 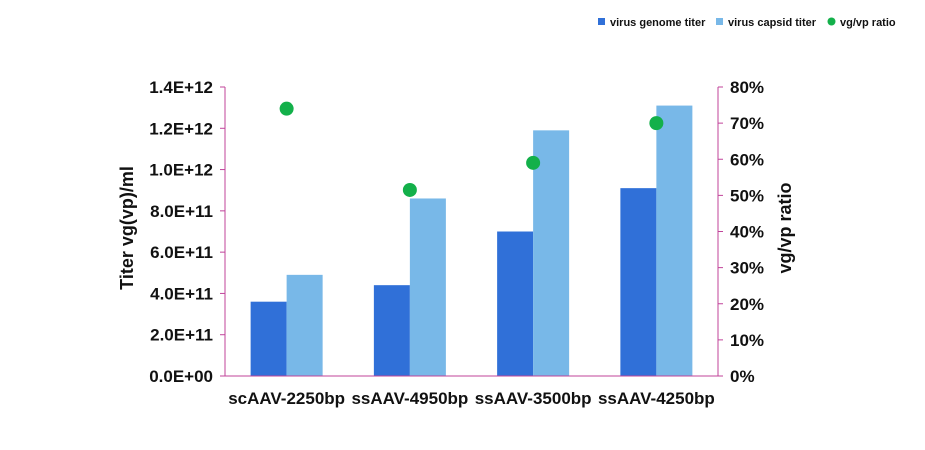 What do you see at coordinates (181, 293) in the screenshot?
I see `y-tick-label: 4.0E+11` at bounding box center [181, 293].